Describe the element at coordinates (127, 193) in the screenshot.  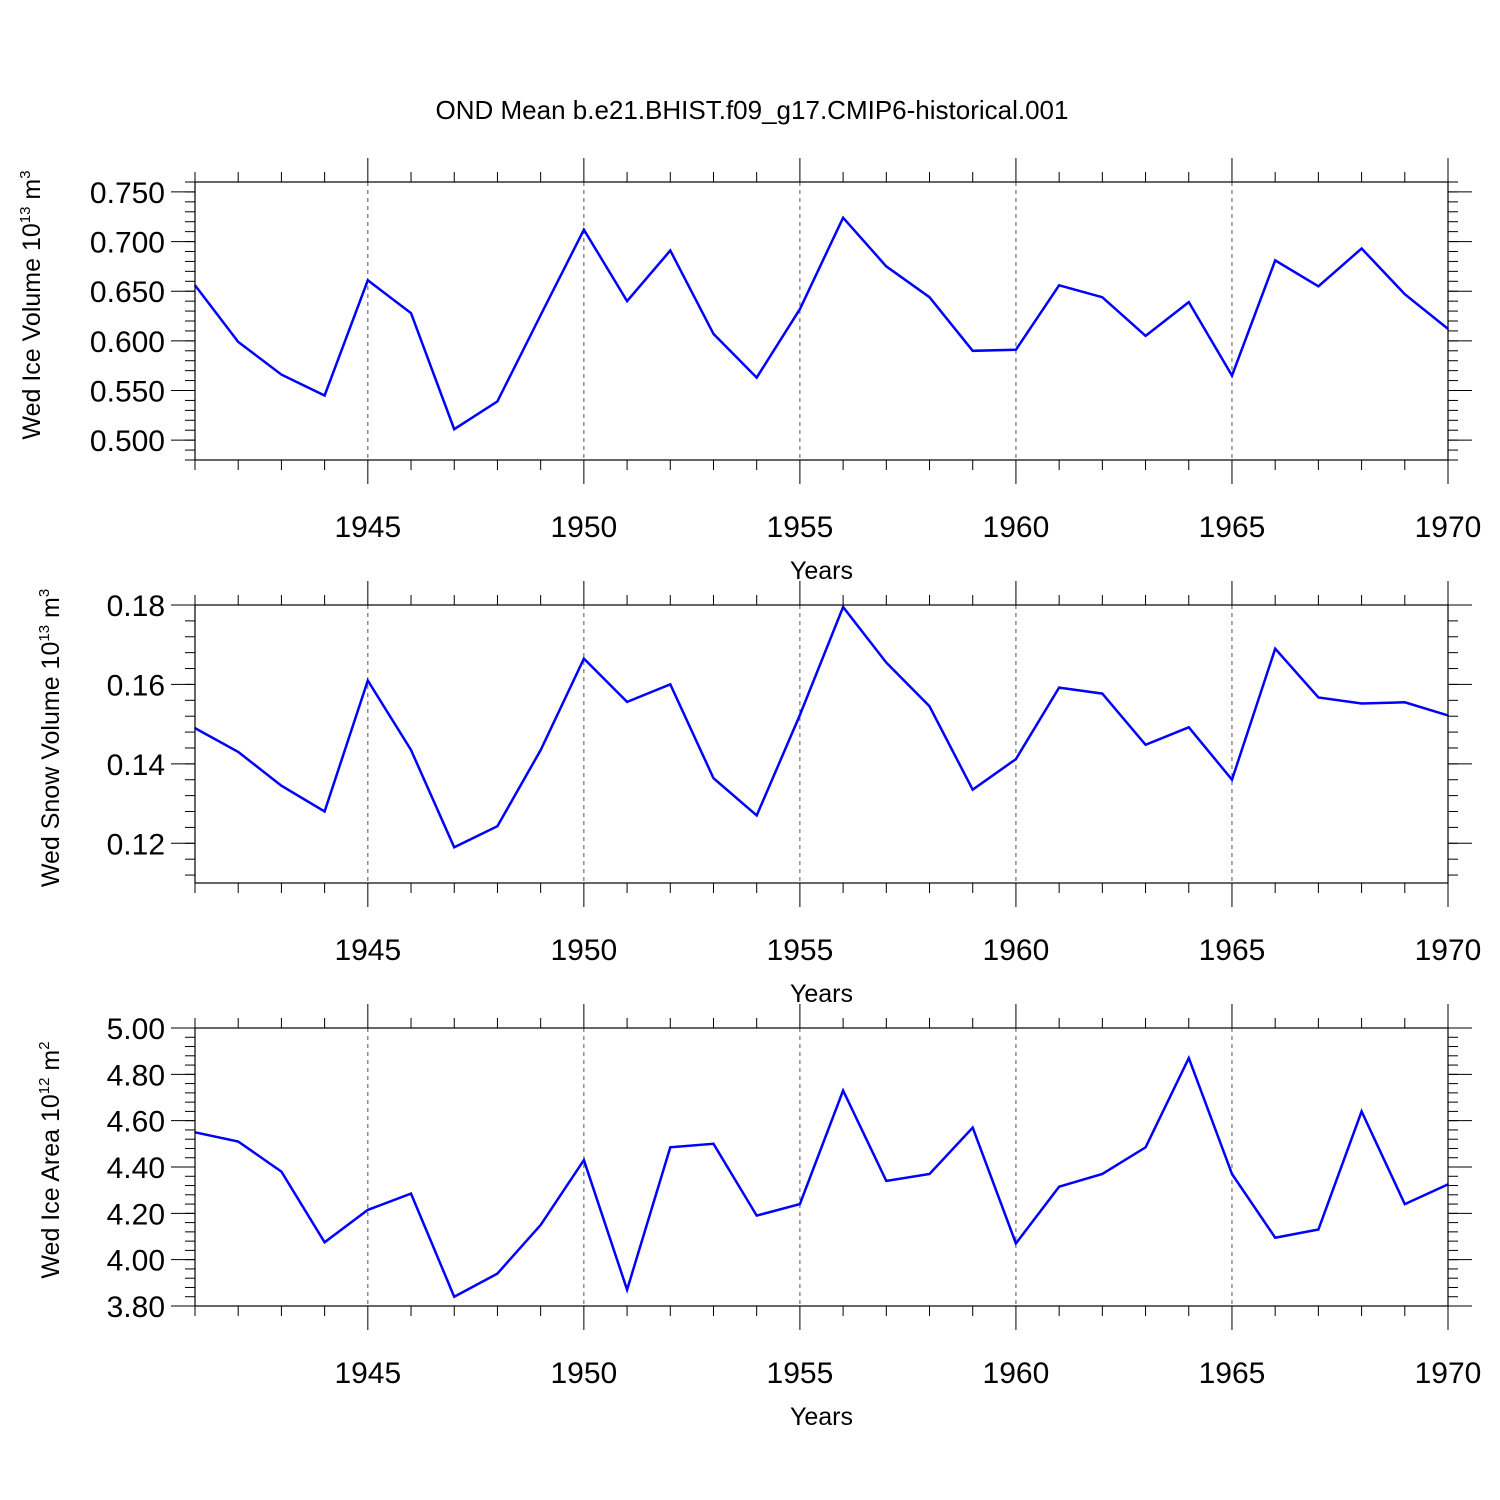
I see `y-tick-label: 0.750` at that location.